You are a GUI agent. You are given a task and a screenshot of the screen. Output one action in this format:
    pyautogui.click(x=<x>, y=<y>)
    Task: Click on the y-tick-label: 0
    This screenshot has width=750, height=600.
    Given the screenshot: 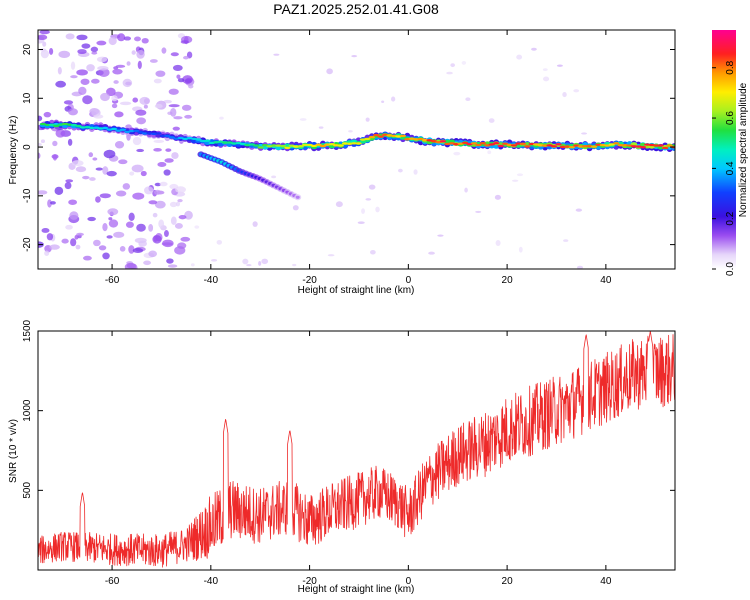 What is the action you would take?
    pyautogui.click(x=27, y=147)
    